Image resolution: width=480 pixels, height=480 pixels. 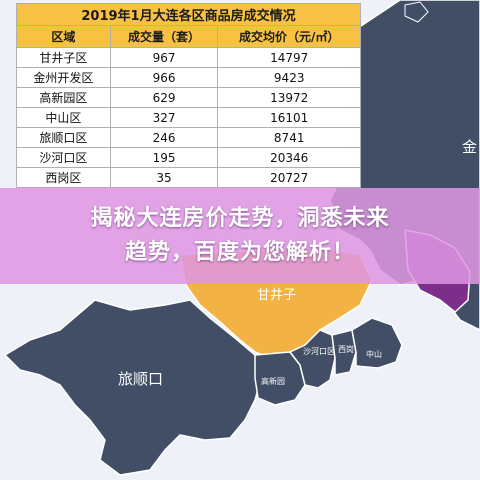 What do you see at coordinates (289, 36) in the screenshot?
I see `header-avg-price: 成交均价（元/㎡）` at bounding box center [289, 36].